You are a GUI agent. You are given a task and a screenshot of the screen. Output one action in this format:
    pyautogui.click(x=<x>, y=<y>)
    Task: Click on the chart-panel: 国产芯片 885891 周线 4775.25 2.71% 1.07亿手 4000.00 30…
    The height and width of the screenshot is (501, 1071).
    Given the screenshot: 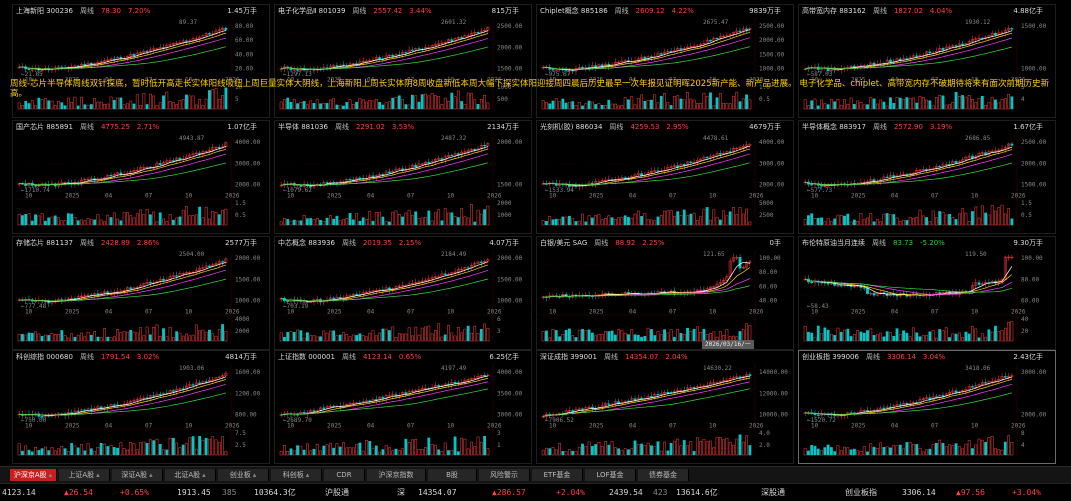 What is the action you would take?
    pyautogui.click(x=141, y=177)
    